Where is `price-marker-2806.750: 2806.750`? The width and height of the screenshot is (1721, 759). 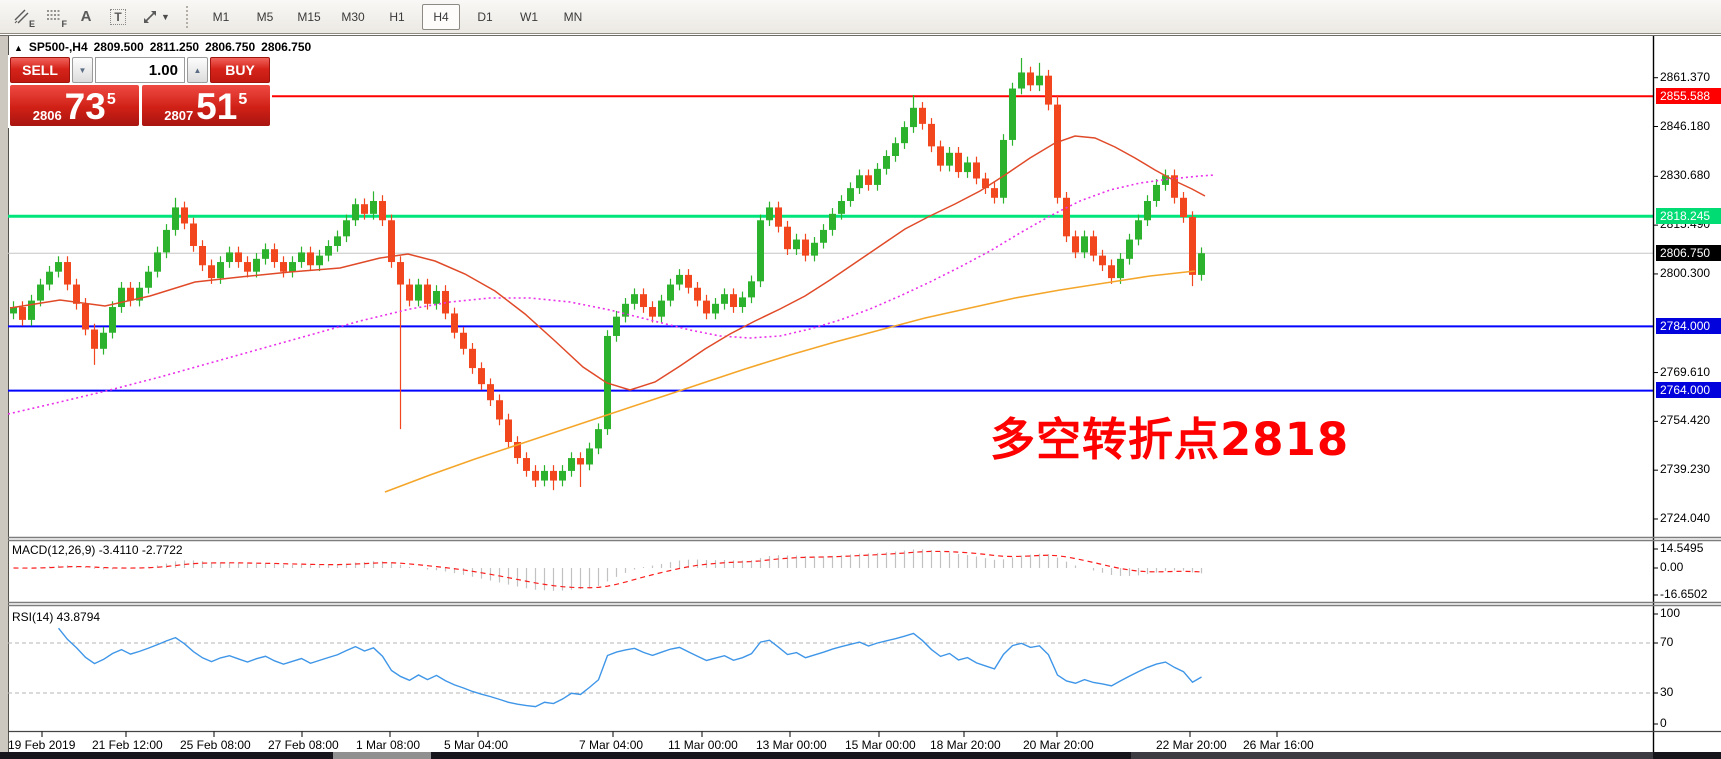 price-marker-2806.750: 2806.750 is located at coordinates (1688, 252).